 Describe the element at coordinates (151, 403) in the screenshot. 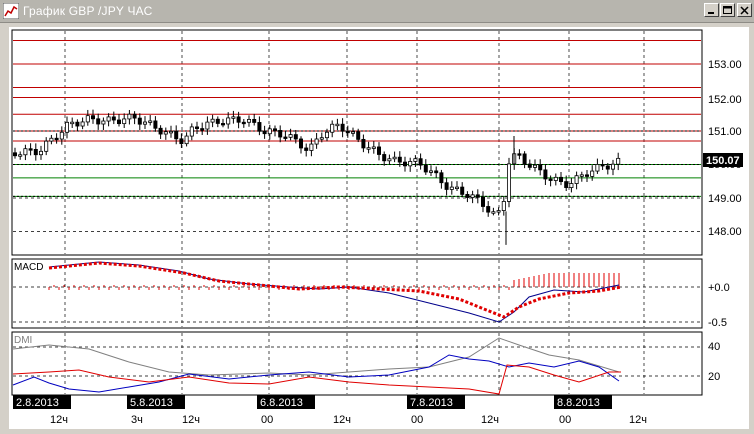

I see `date-label: 5.8.2013` at that location.